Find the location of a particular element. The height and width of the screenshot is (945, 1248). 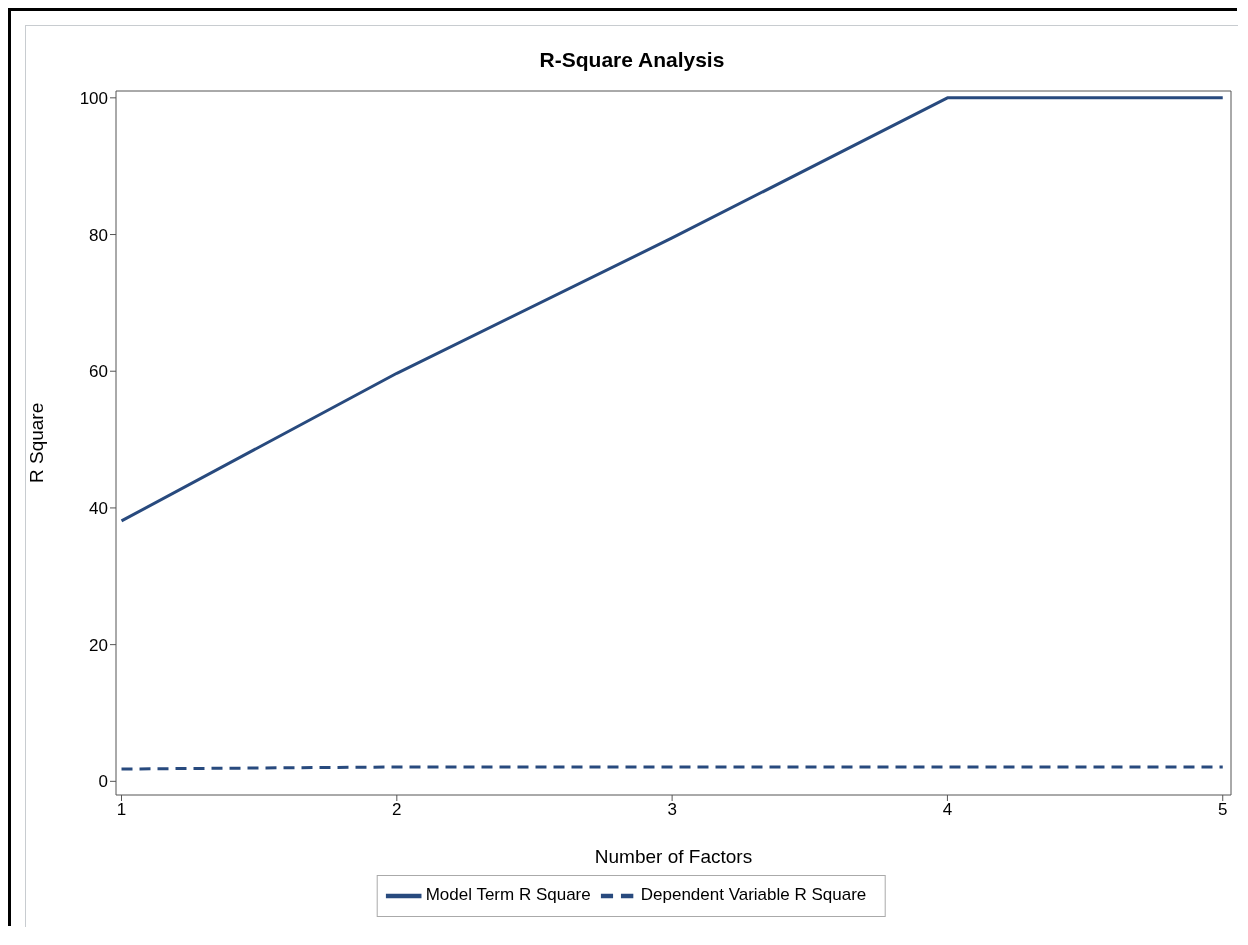

legend-label: Dependent Variable R Square is located at coordinates (753, 895).